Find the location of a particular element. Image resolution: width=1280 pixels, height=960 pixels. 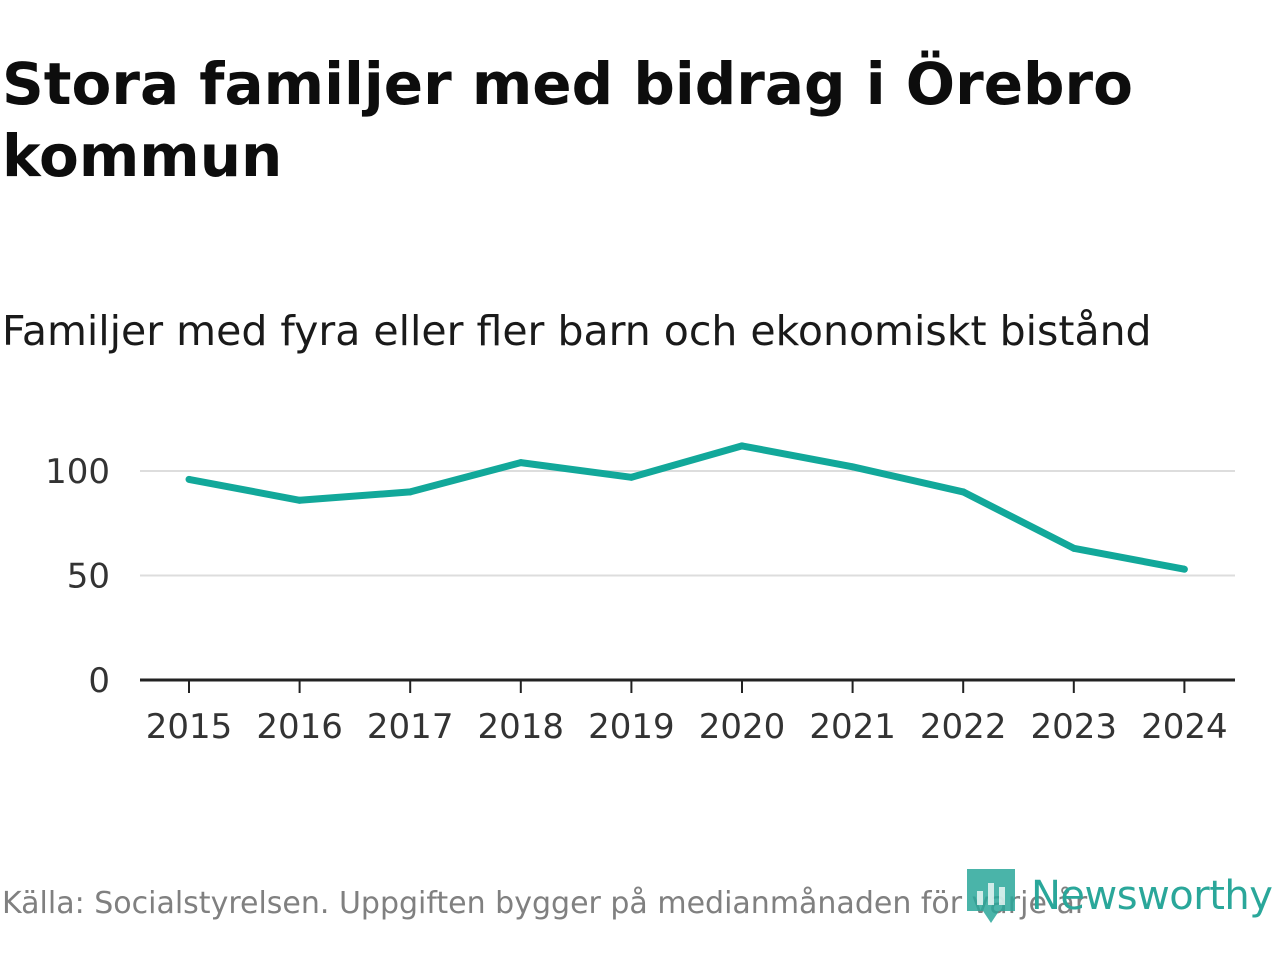

x-tick-label: 2019 is located at coordinates (631, 727).